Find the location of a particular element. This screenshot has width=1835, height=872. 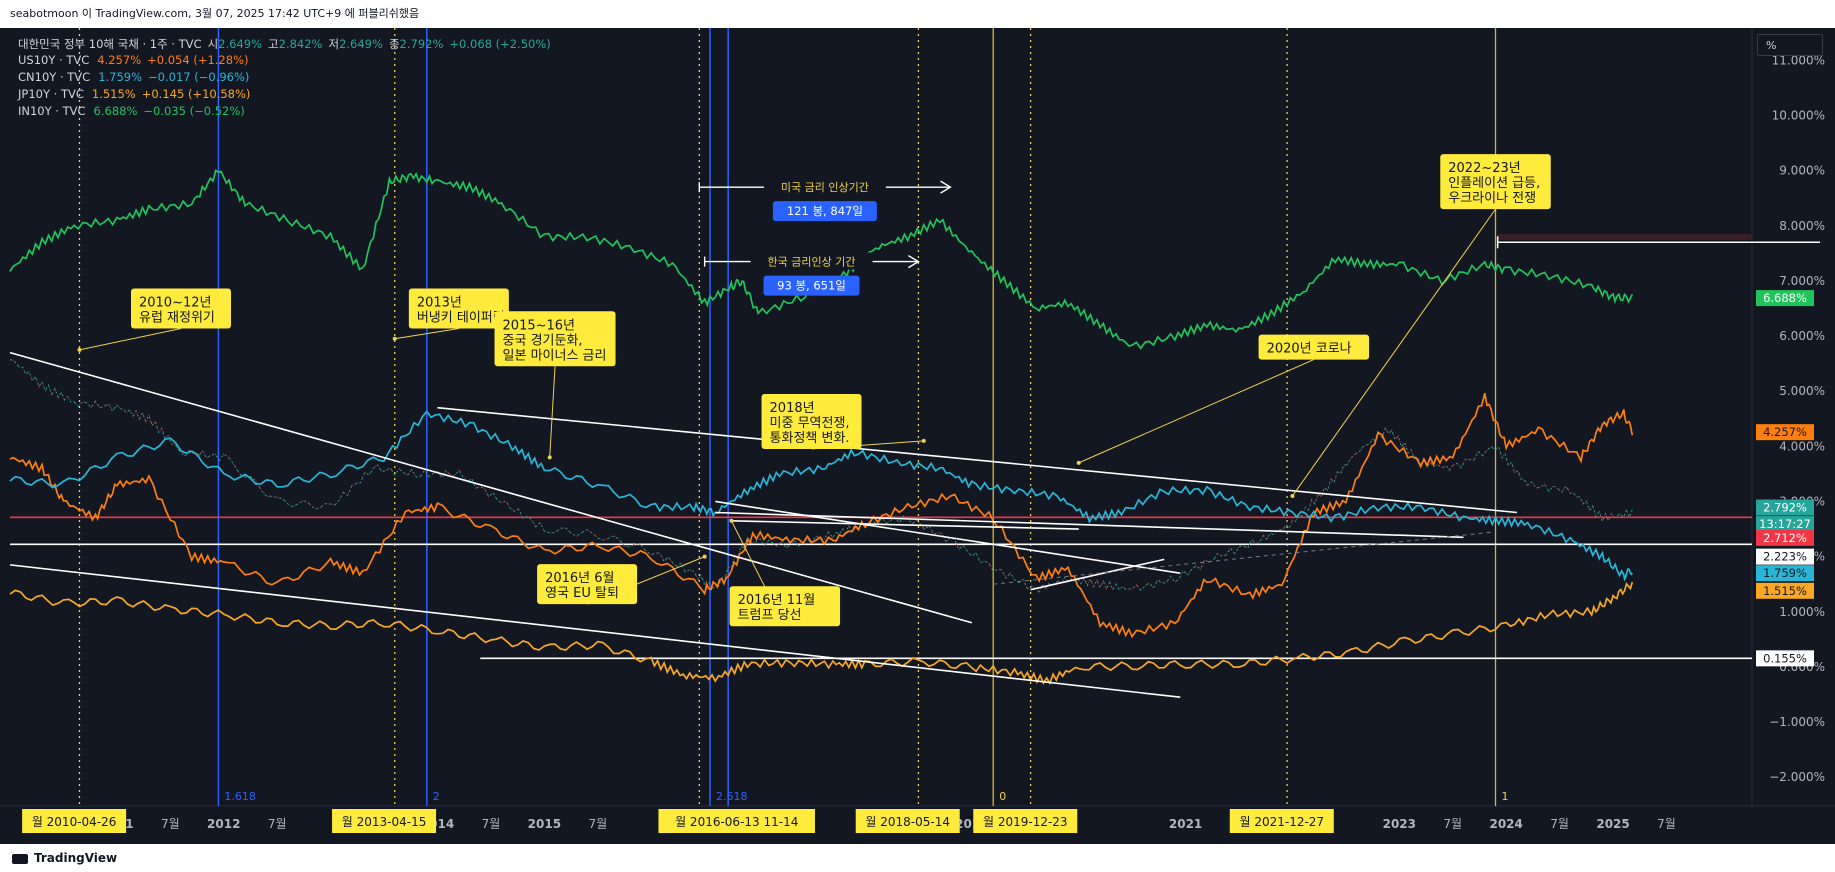

legend-symbol: US10Y · TVC is located at coordinates (54, 60).